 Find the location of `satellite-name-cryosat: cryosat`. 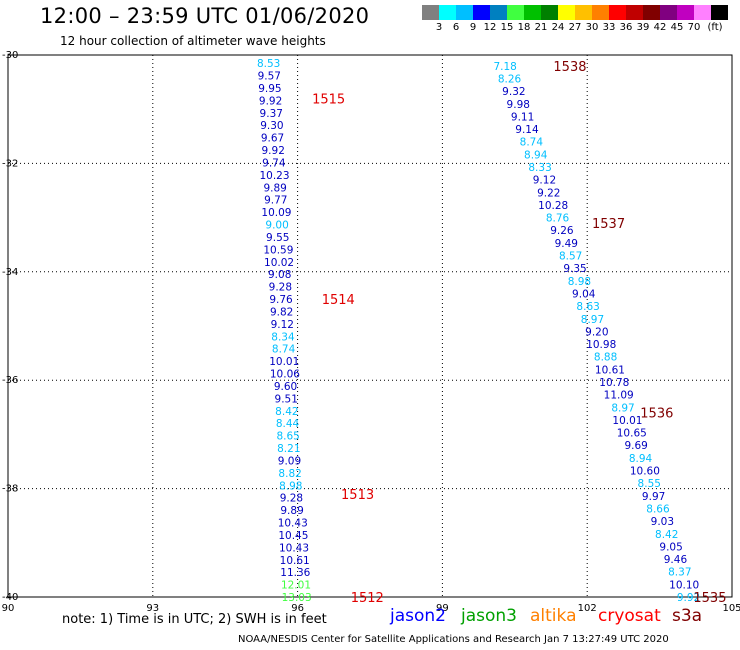

satellite-name-cryosat: cryosat is located at coordinates (629, 616).